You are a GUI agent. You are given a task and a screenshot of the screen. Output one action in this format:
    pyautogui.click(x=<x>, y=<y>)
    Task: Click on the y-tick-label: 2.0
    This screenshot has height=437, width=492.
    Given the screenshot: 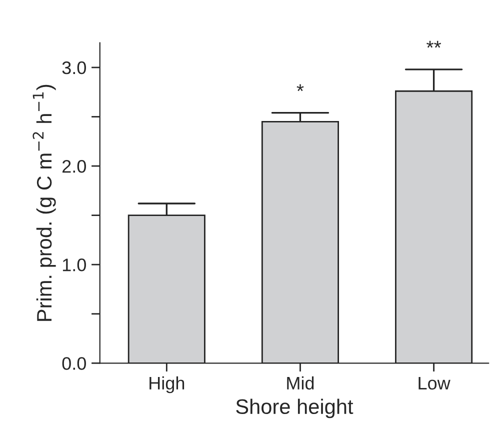 What is the action you would take?
    pyautogui.click(x=74, y=166)
    